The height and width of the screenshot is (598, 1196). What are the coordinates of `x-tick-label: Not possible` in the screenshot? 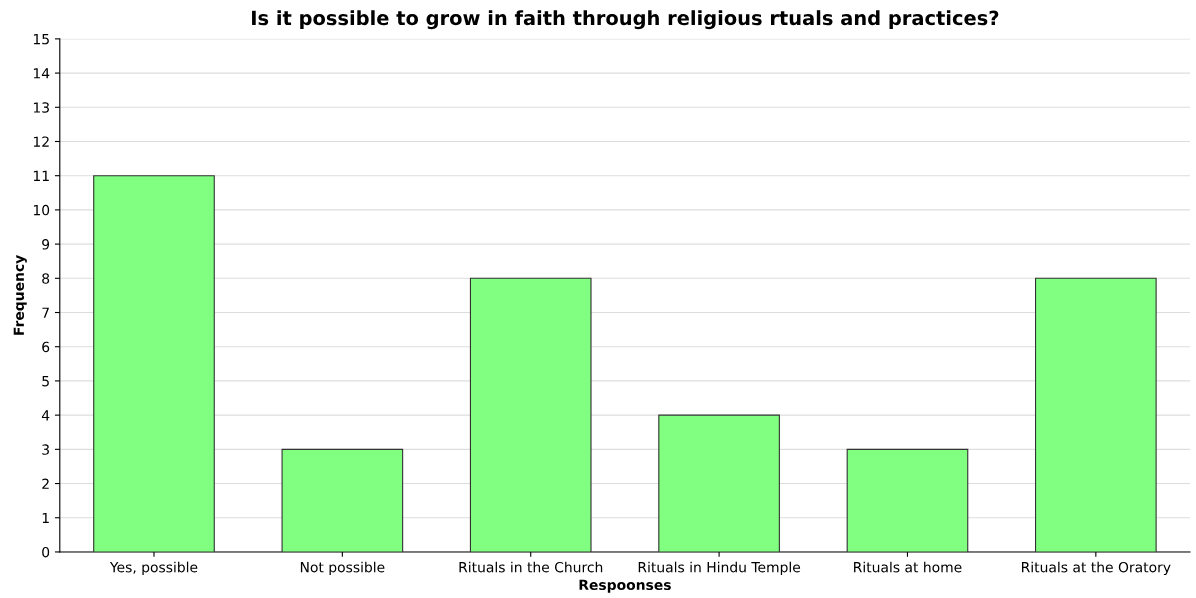 It's located at (342, 568).